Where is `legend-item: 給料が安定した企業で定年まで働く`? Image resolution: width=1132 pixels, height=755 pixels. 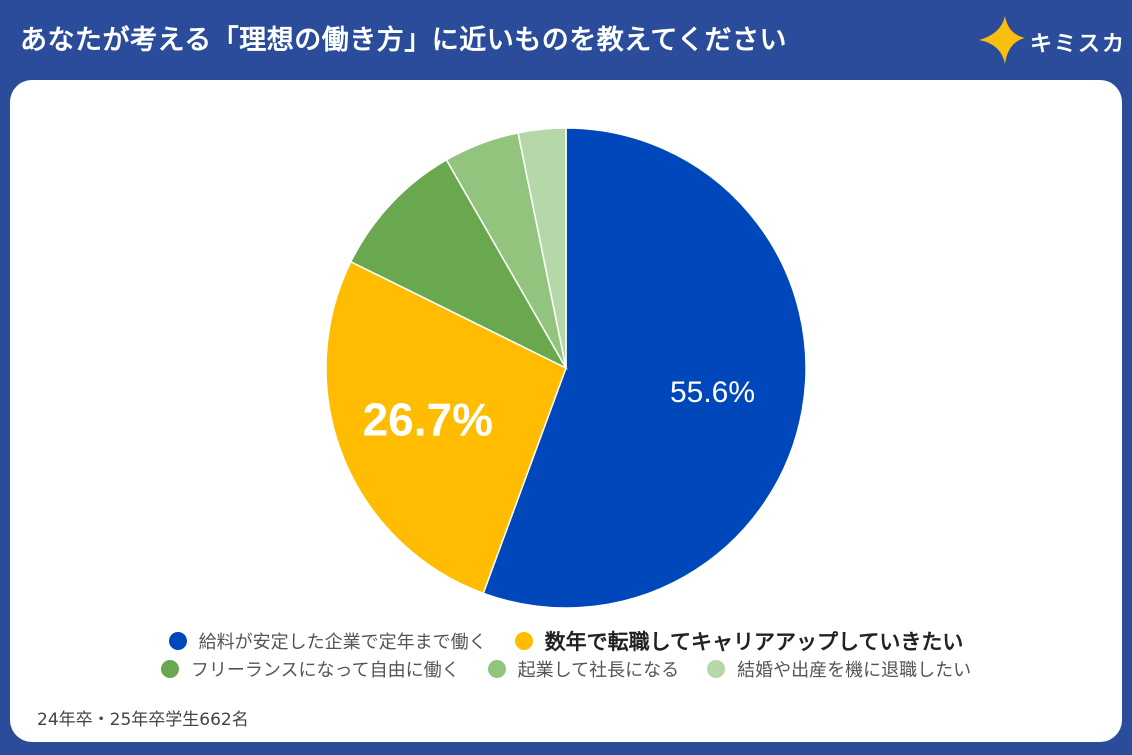
legend-item: 給料が安定した企業で定年まで働く is located at coordinates (327, 641).